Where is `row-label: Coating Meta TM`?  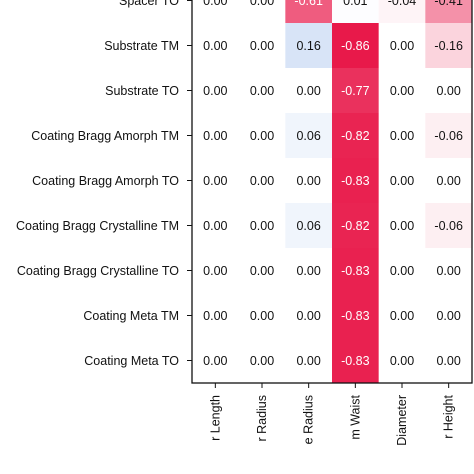
row-label: Coating Meta TM is located at coordinates (131, 316).